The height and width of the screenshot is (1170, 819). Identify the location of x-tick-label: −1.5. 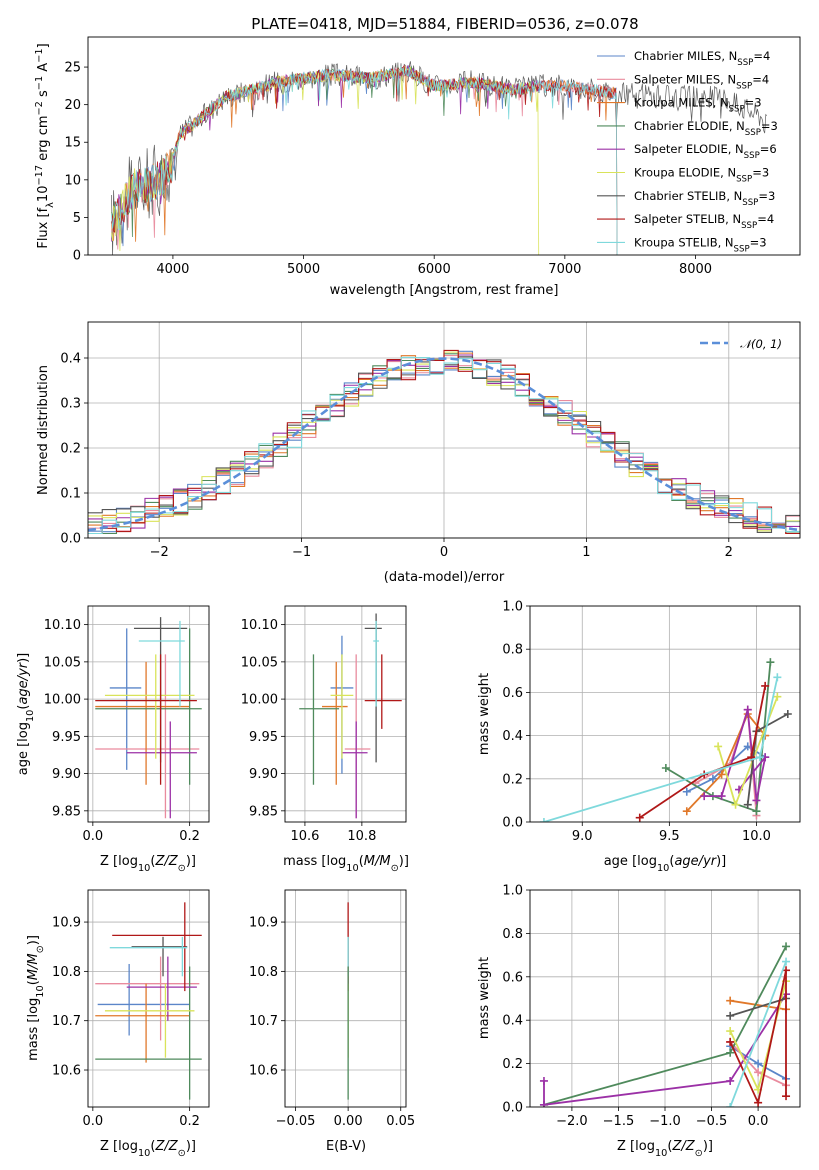
(619, 1121).